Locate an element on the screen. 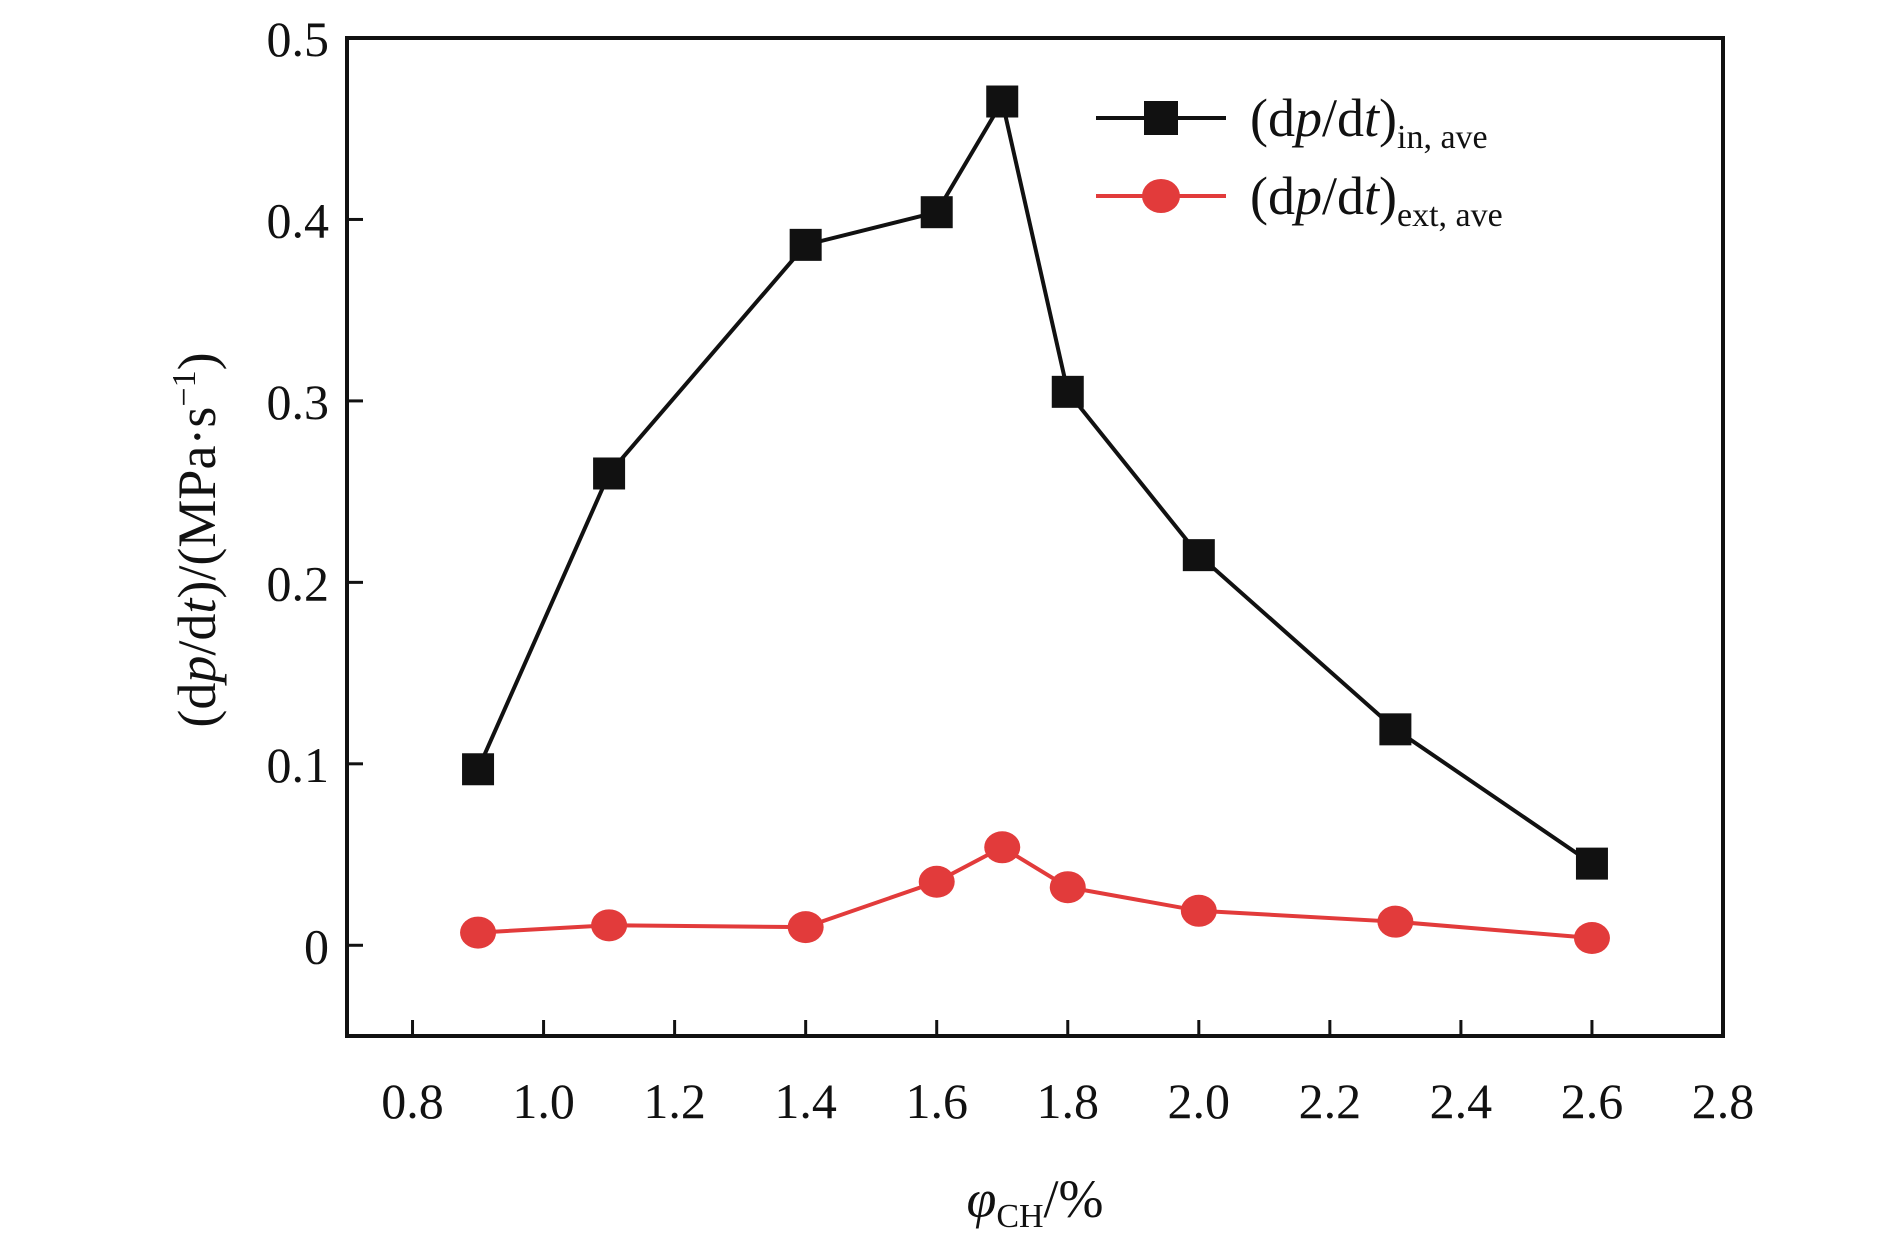  legend-label-in: (dp/dt)in, ave is located at coordinates (1369, 122).